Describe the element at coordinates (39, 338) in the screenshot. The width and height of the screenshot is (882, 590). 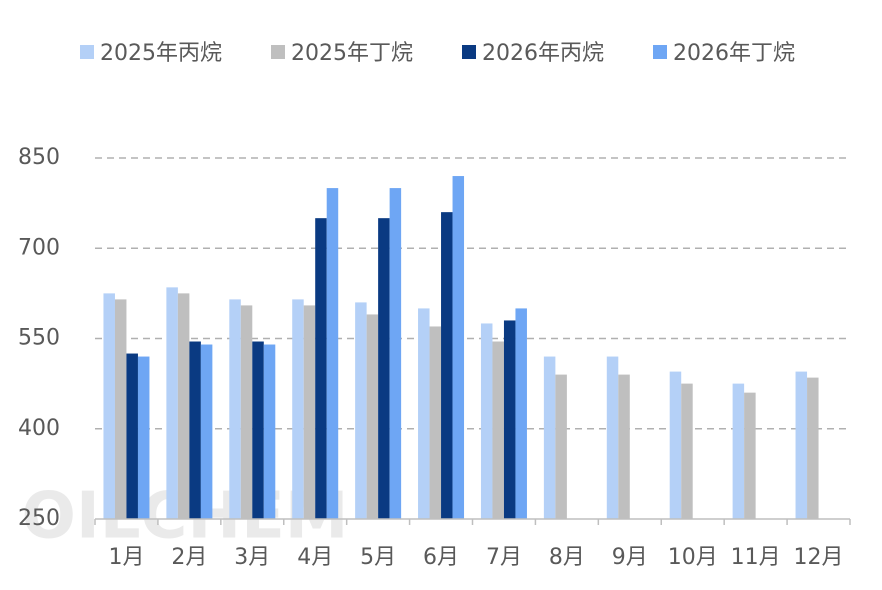
I see `y-tick-label: 550` at that location.